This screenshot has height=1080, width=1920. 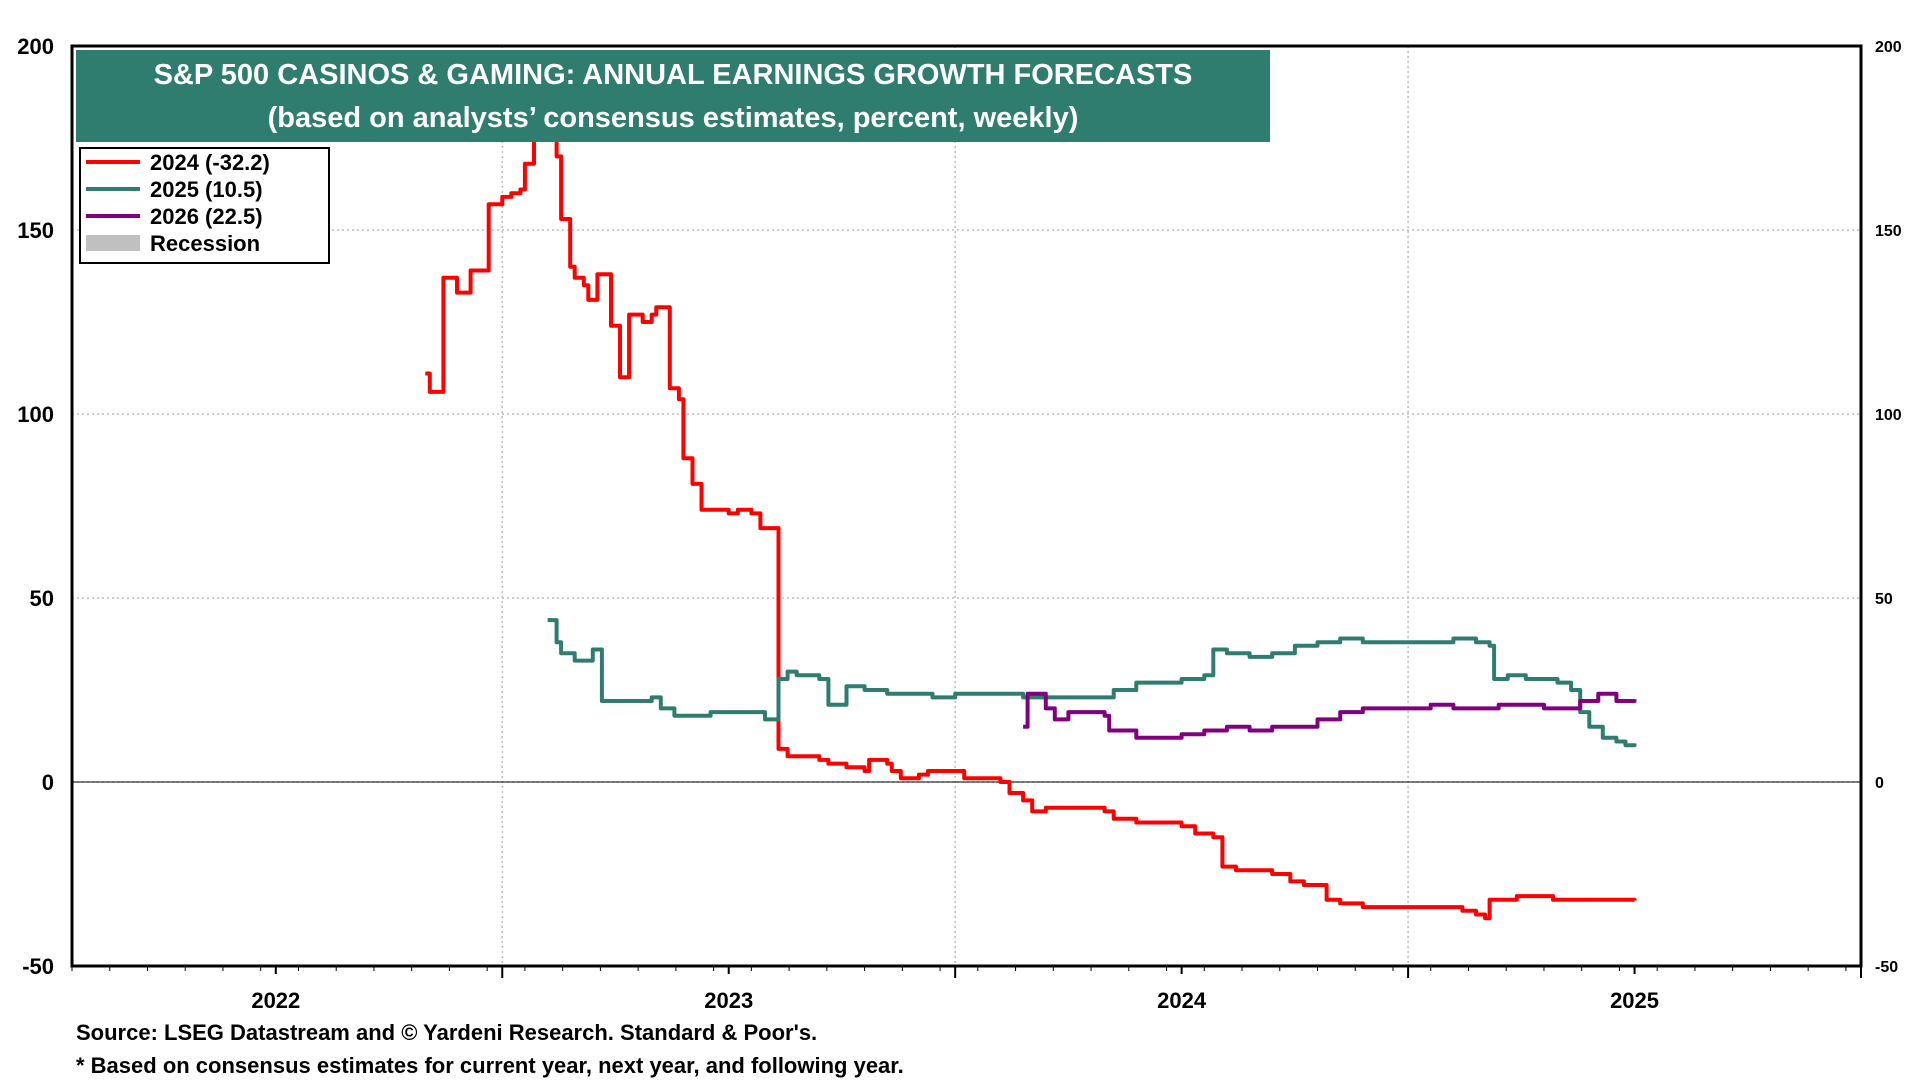 I want to click on x-tick-label: 2025, so click(x=1634, y=1000).